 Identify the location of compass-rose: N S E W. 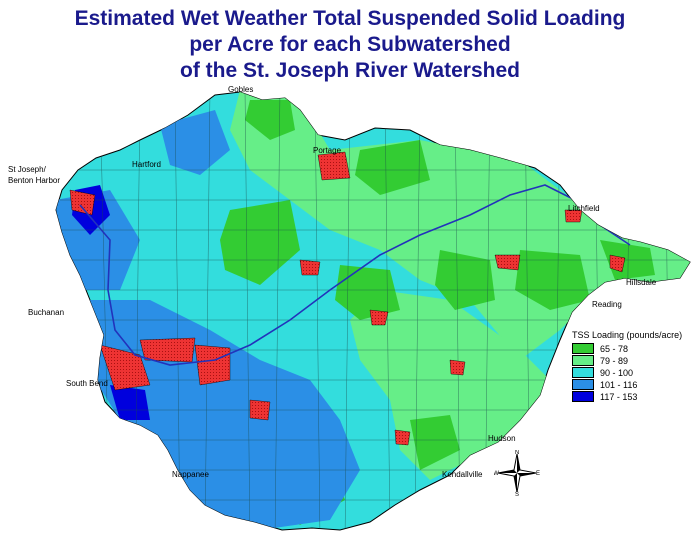
(517, 473).